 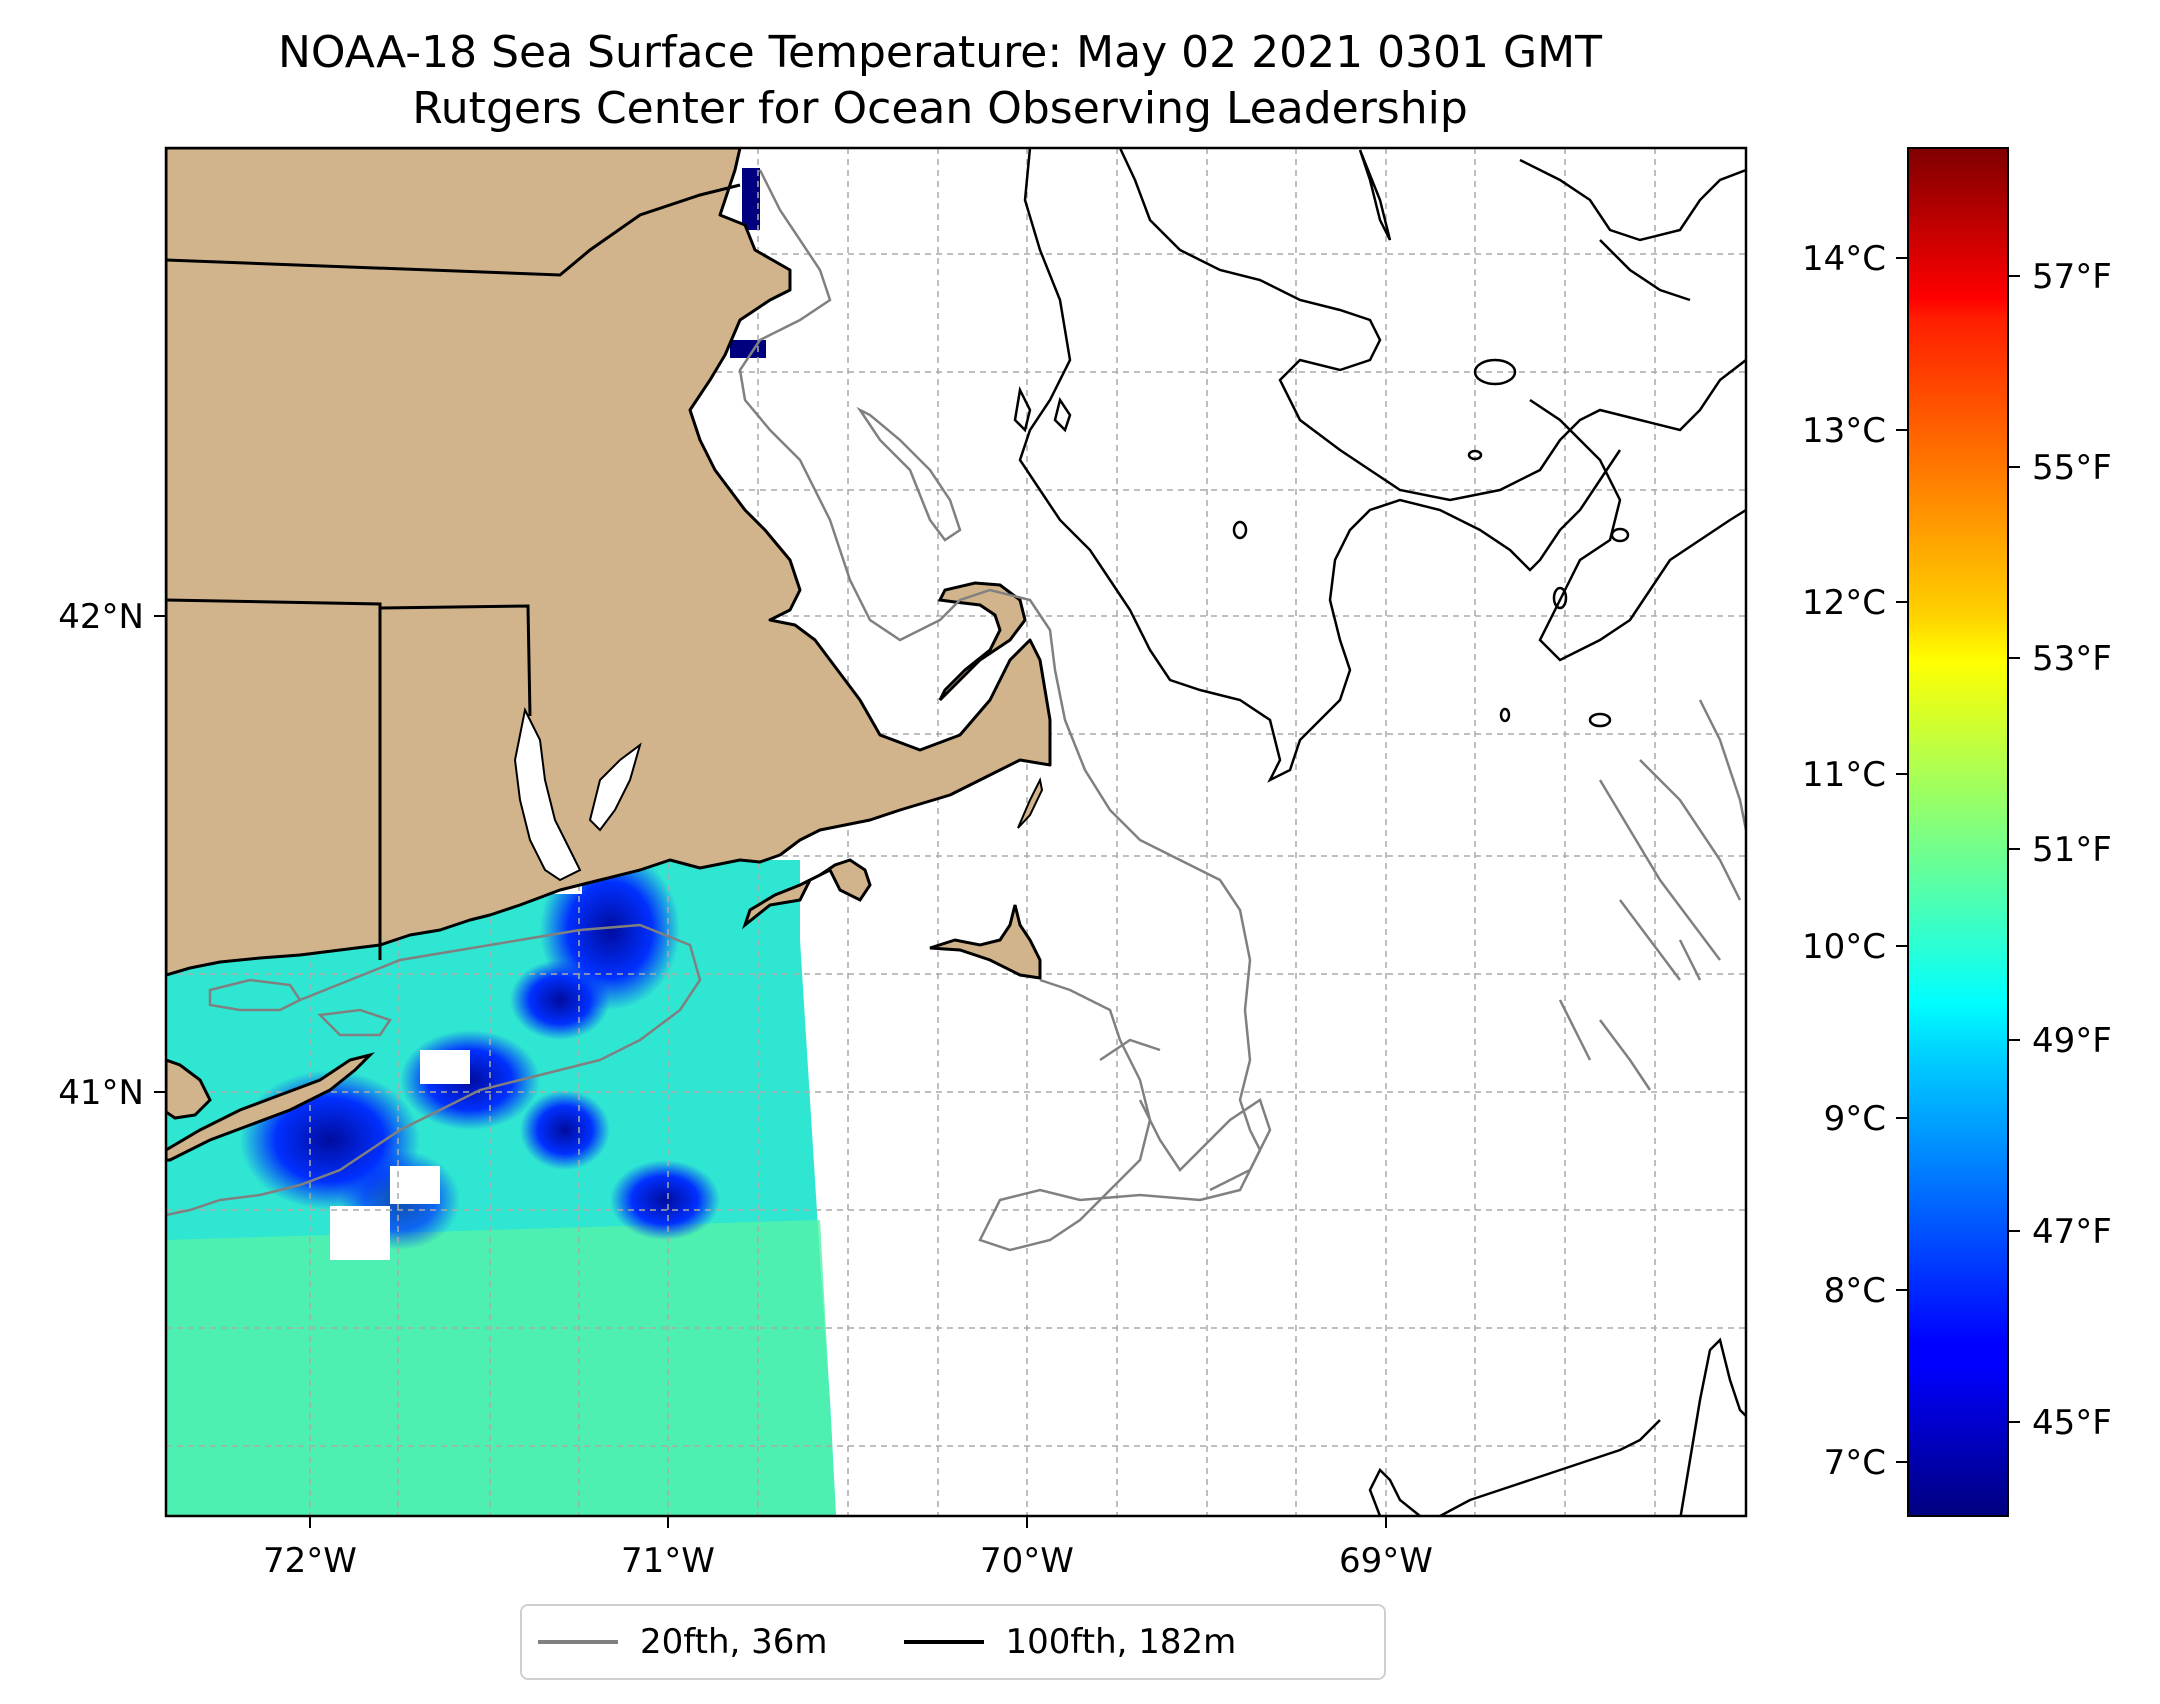 I want to click on lon-label: 69°W, so click(x=1386, y=1561).